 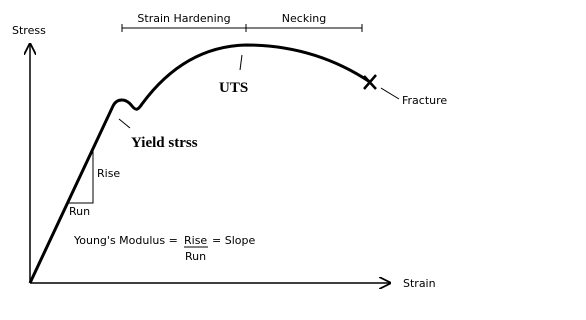 What do you see at coordinates (233, 88) in the screenshot?
I see `uts-label: UTS` at bounding box center [233, 88].